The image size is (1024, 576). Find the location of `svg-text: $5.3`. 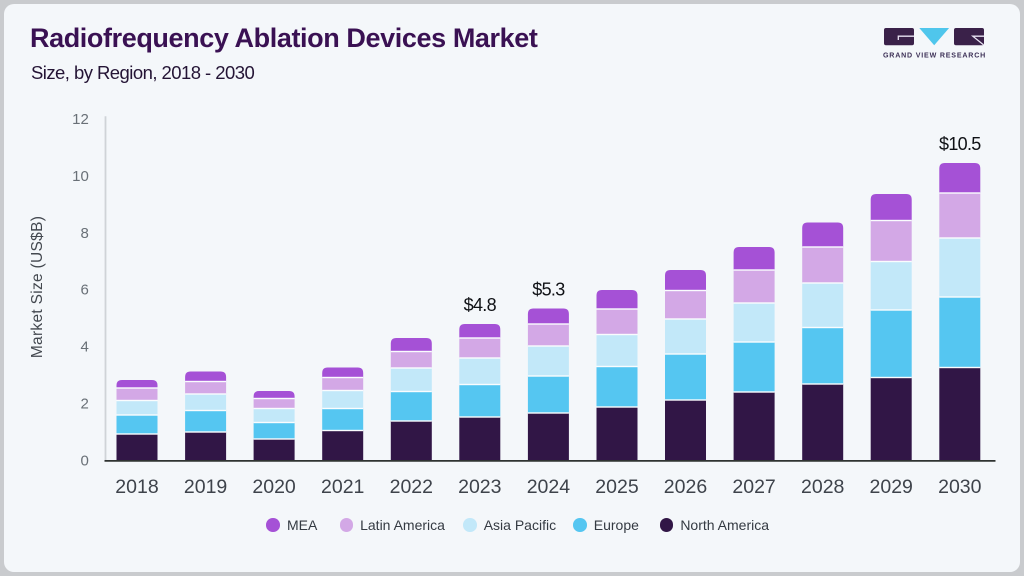

svg-text: $5.3 is located at coordinates (548, 290).